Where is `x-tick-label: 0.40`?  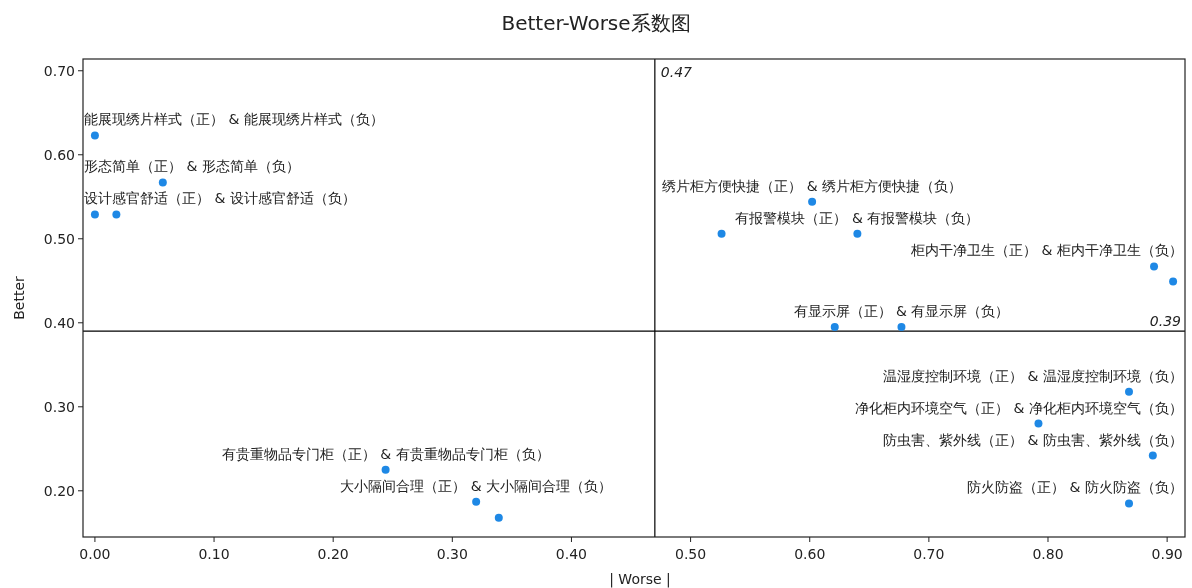 x-tick-label: 0.40 is located at coordinates (571, 554).